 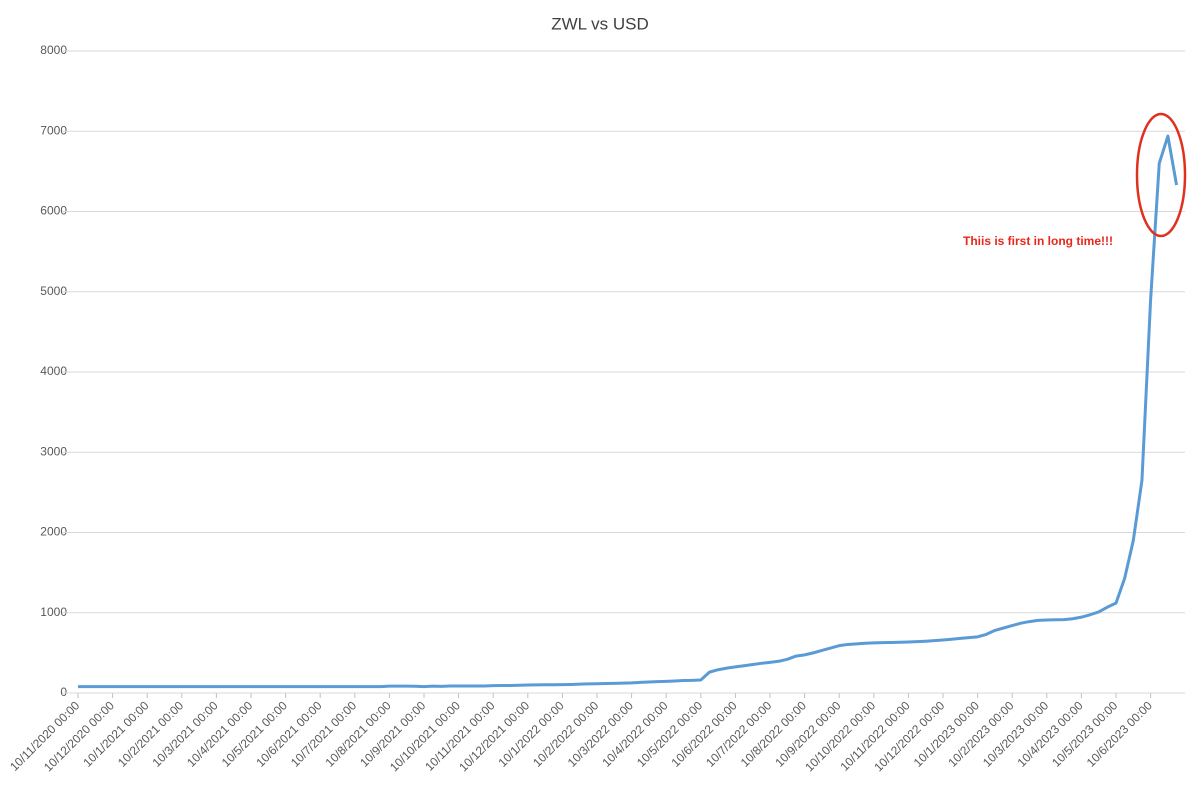 What do you see at coordinates (53, 130) in the screenshot?
I see `y-tick-label: 7000` at bounding box center [53, 130].